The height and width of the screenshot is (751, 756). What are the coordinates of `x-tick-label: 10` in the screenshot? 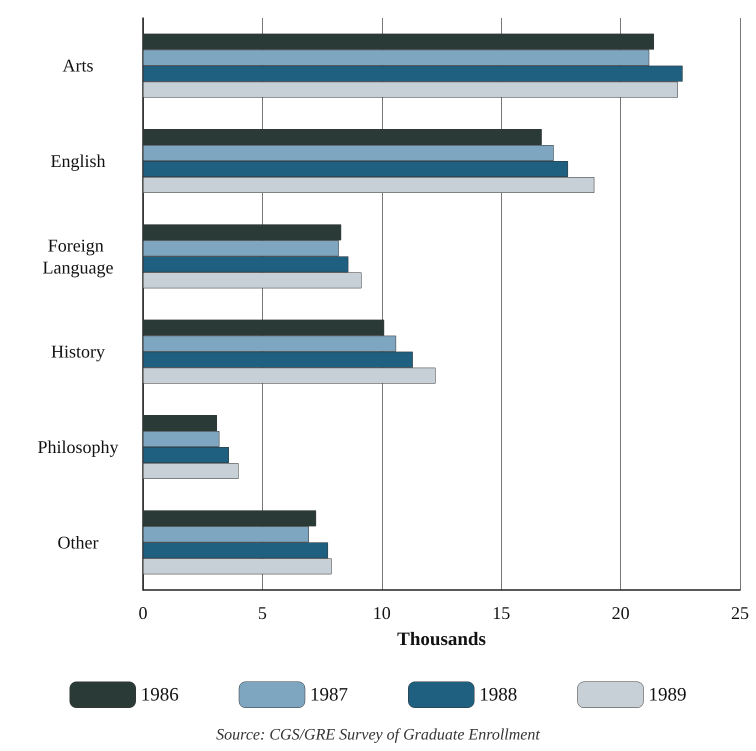 It's located at (381, 613).